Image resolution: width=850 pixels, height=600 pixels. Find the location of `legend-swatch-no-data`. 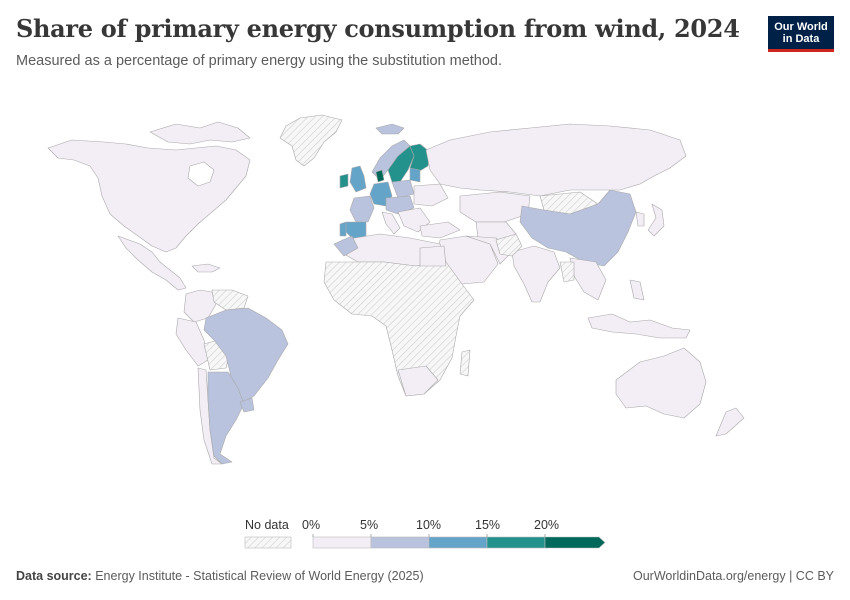

legend-swatch-no-data is located at coordinates (268, 542).